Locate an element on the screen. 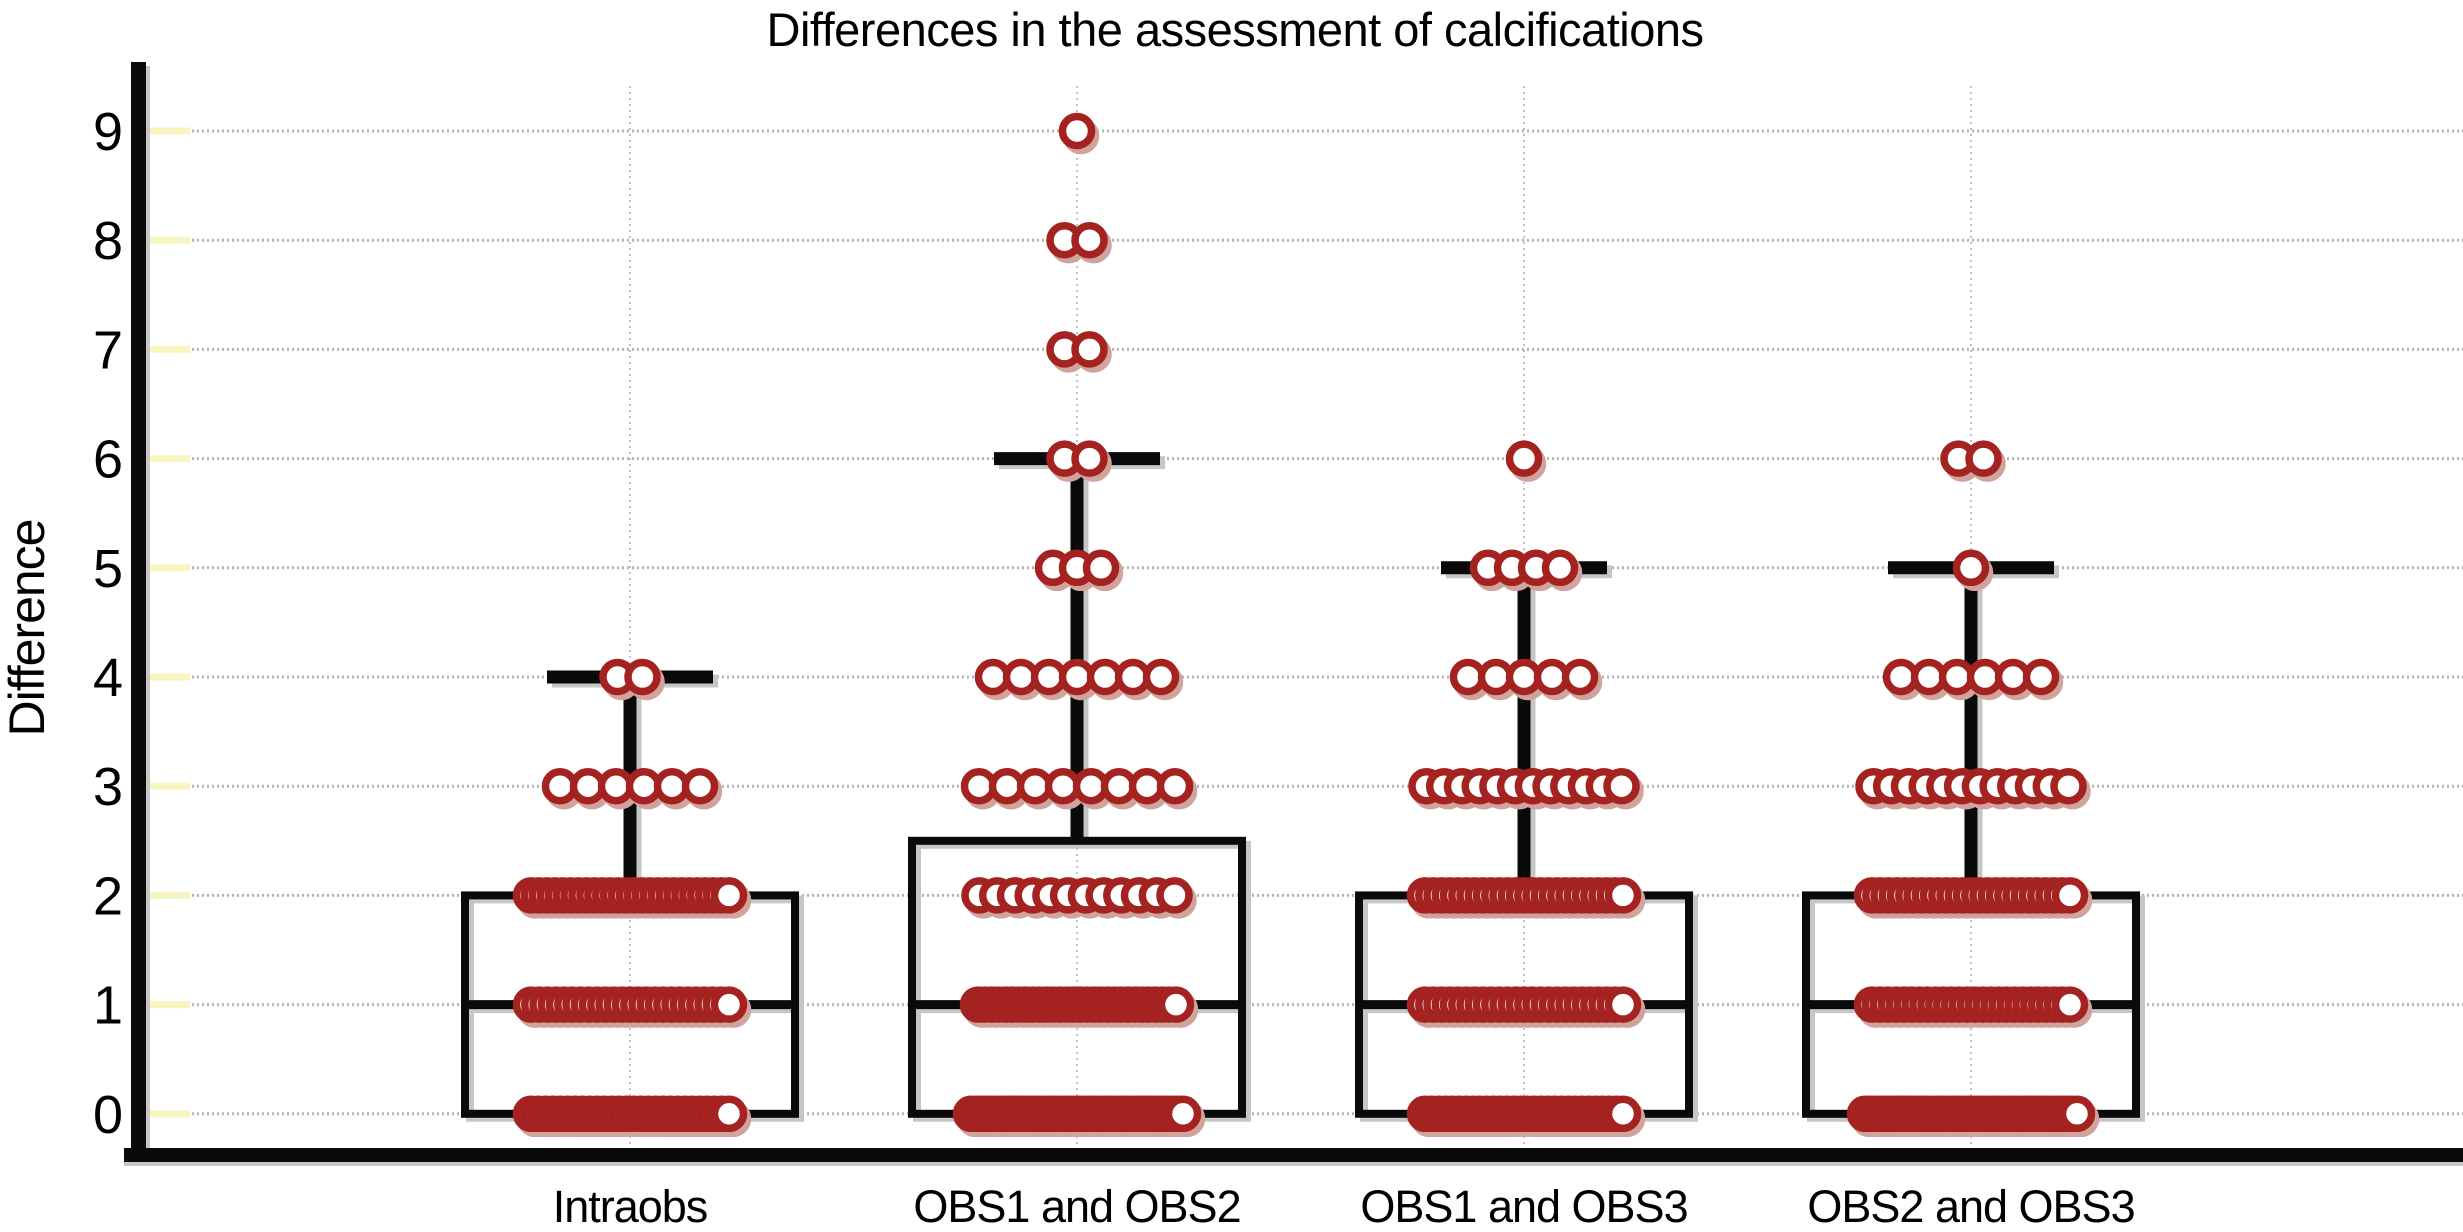 The image size is (2463, 1232). y-tick-label: 0 is located at coordinates (107, 1115).